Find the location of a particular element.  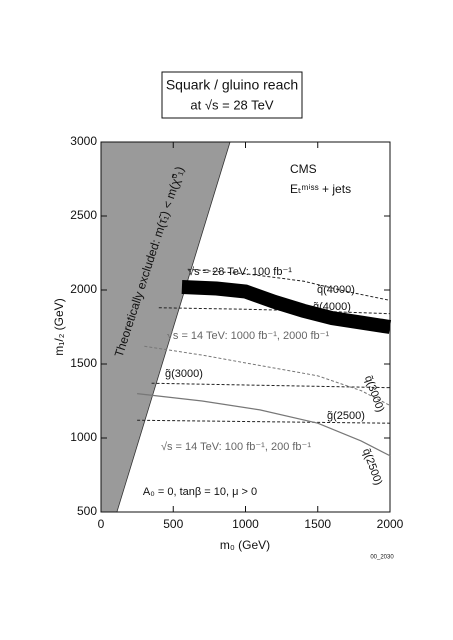

y-tick-label: 3000 is located at coordinates (83, 141).